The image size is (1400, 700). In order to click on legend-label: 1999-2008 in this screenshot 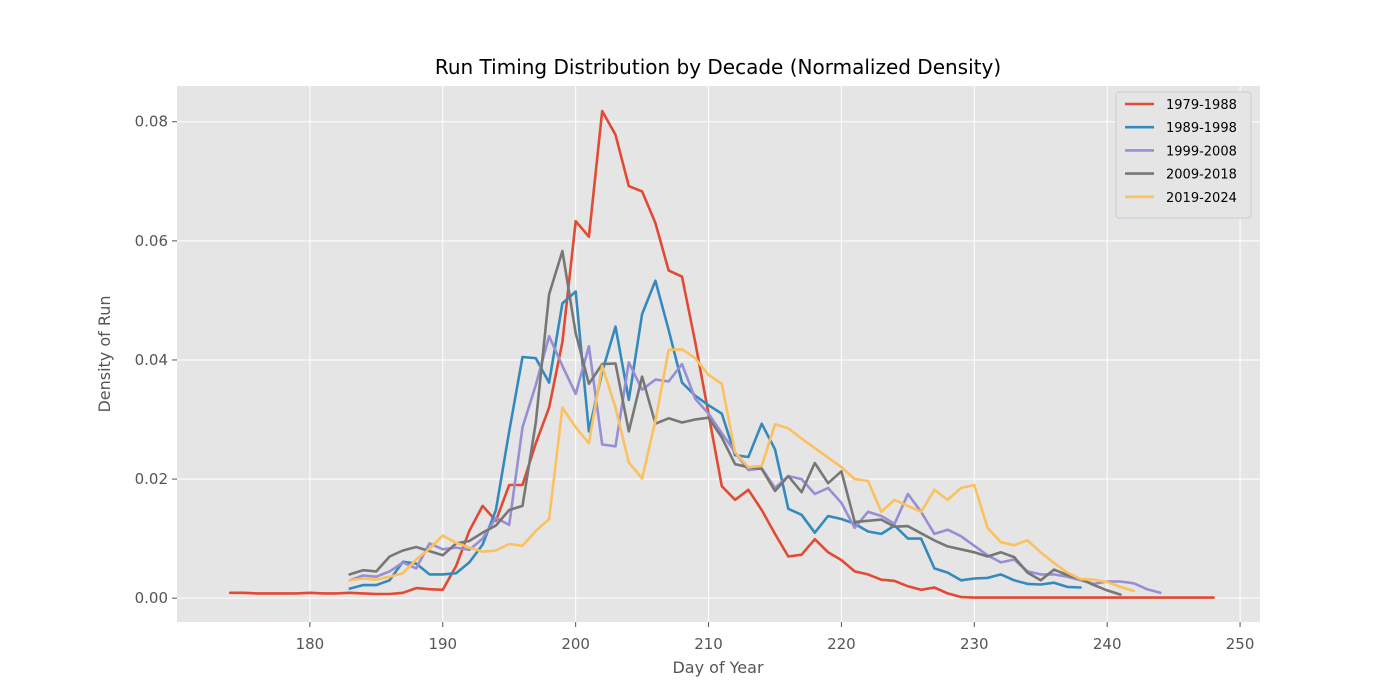, I will do `click(1201, 151)`.